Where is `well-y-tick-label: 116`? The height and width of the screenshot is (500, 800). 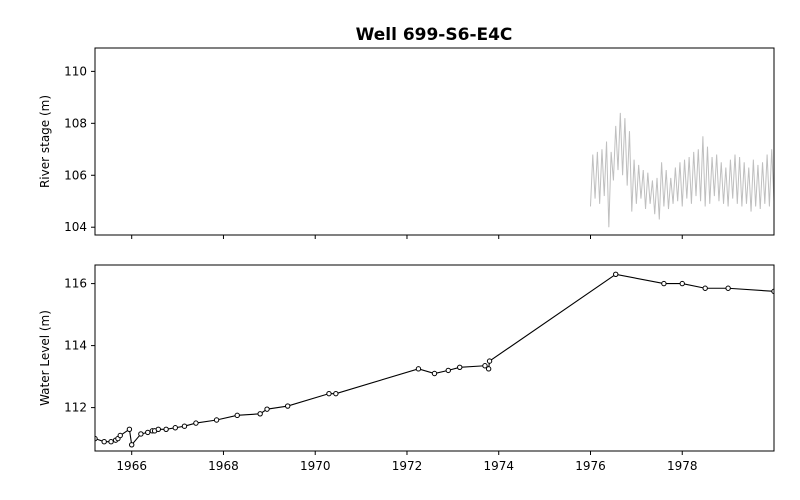
well-y-tick-label: 116 is located at coordinates (75, 284).